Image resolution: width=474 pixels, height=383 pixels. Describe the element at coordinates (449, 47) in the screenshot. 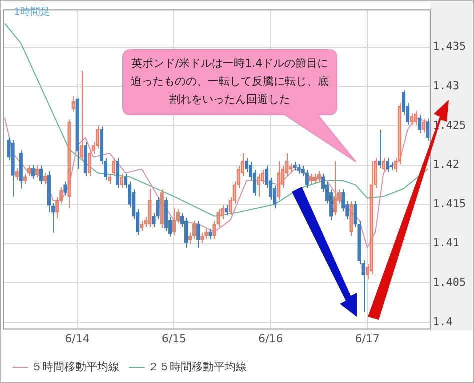

I see `y-tick-label: 1.435` at that location.